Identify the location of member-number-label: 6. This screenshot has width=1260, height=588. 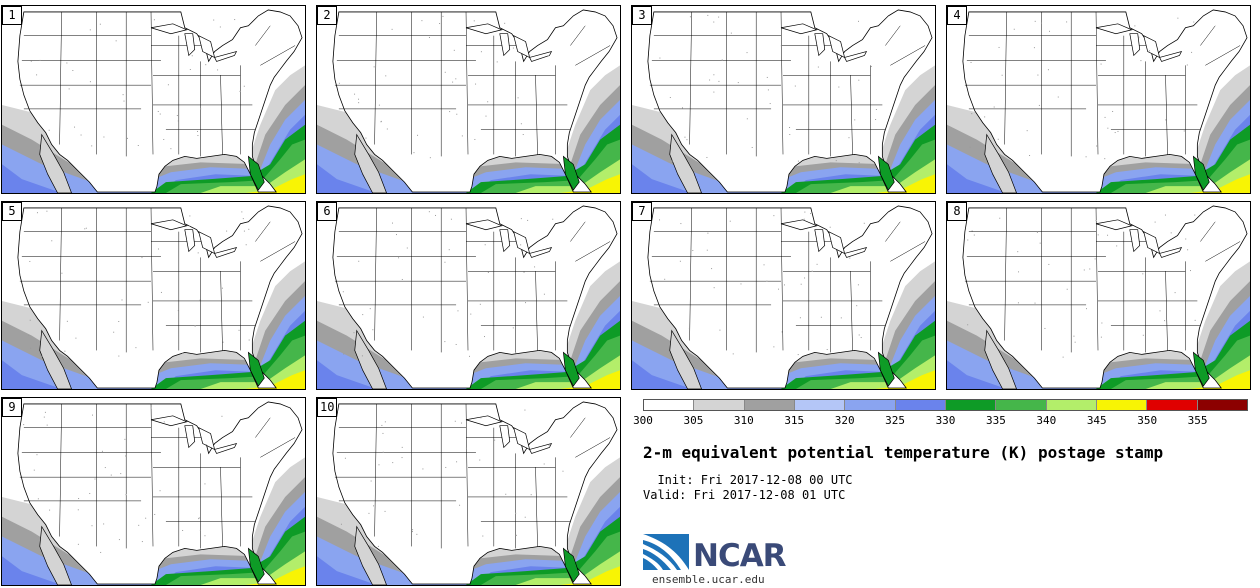
(327, 211).